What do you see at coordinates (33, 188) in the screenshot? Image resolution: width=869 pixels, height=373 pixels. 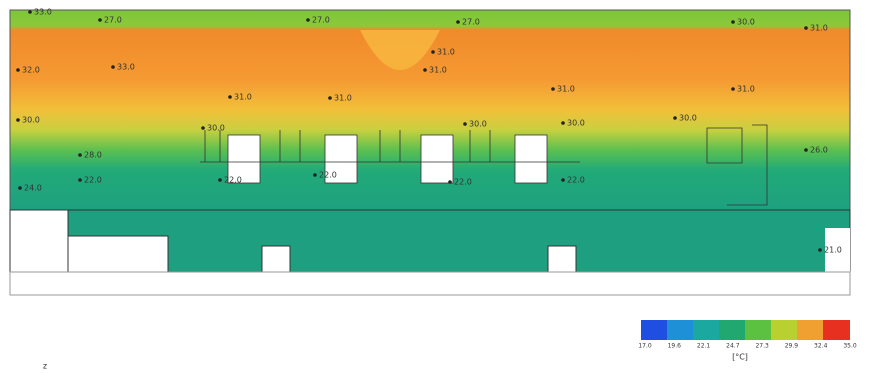 I see `probe-label: 24.0` at bounding box center [33, 188].